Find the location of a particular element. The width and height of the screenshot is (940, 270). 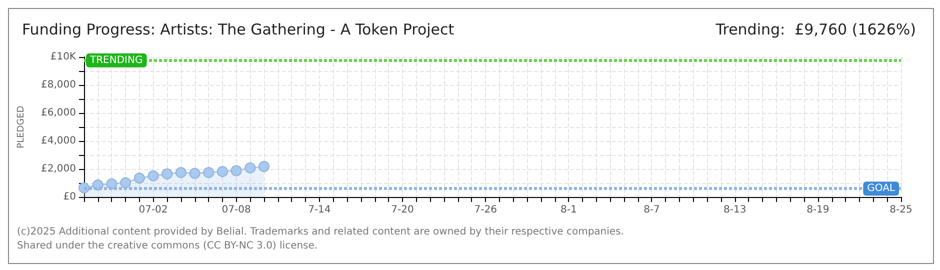

x-tick-label: 07-02 is located at coordinates (153, 210).